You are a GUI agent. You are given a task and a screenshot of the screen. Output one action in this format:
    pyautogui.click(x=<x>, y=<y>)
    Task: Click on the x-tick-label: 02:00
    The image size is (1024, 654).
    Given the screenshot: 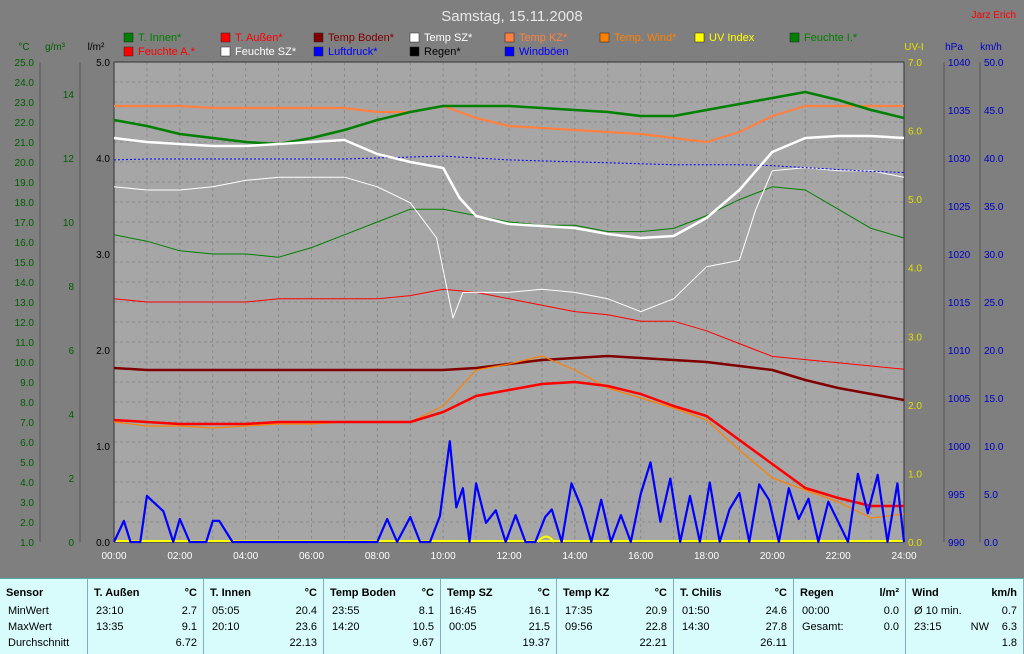 What is the action you would take?
    pyautogui.click(x=179, y=556)
    